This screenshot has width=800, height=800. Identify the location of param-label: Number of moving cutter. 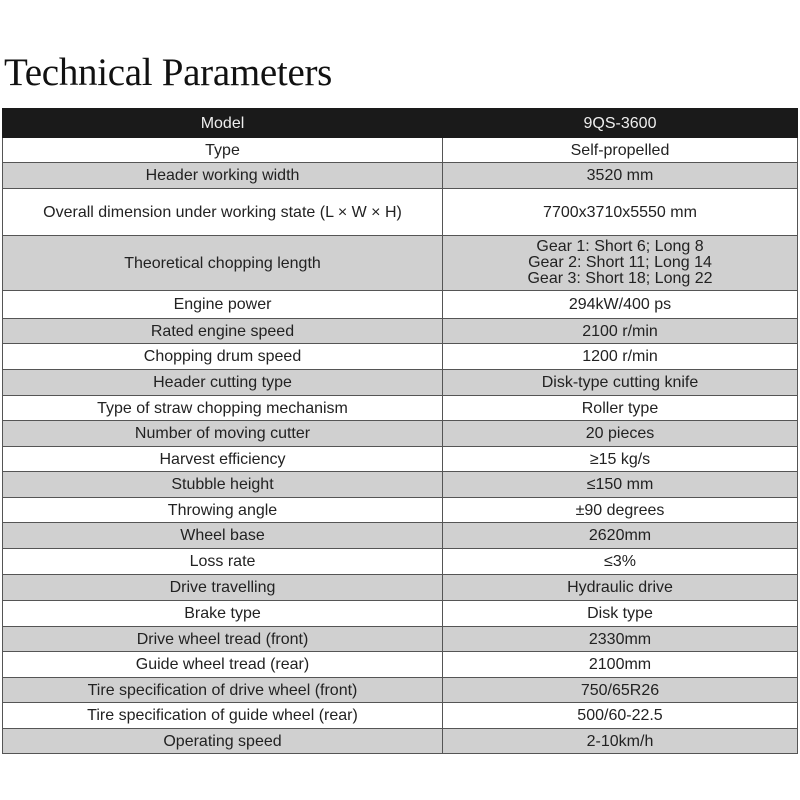
(222, 433).